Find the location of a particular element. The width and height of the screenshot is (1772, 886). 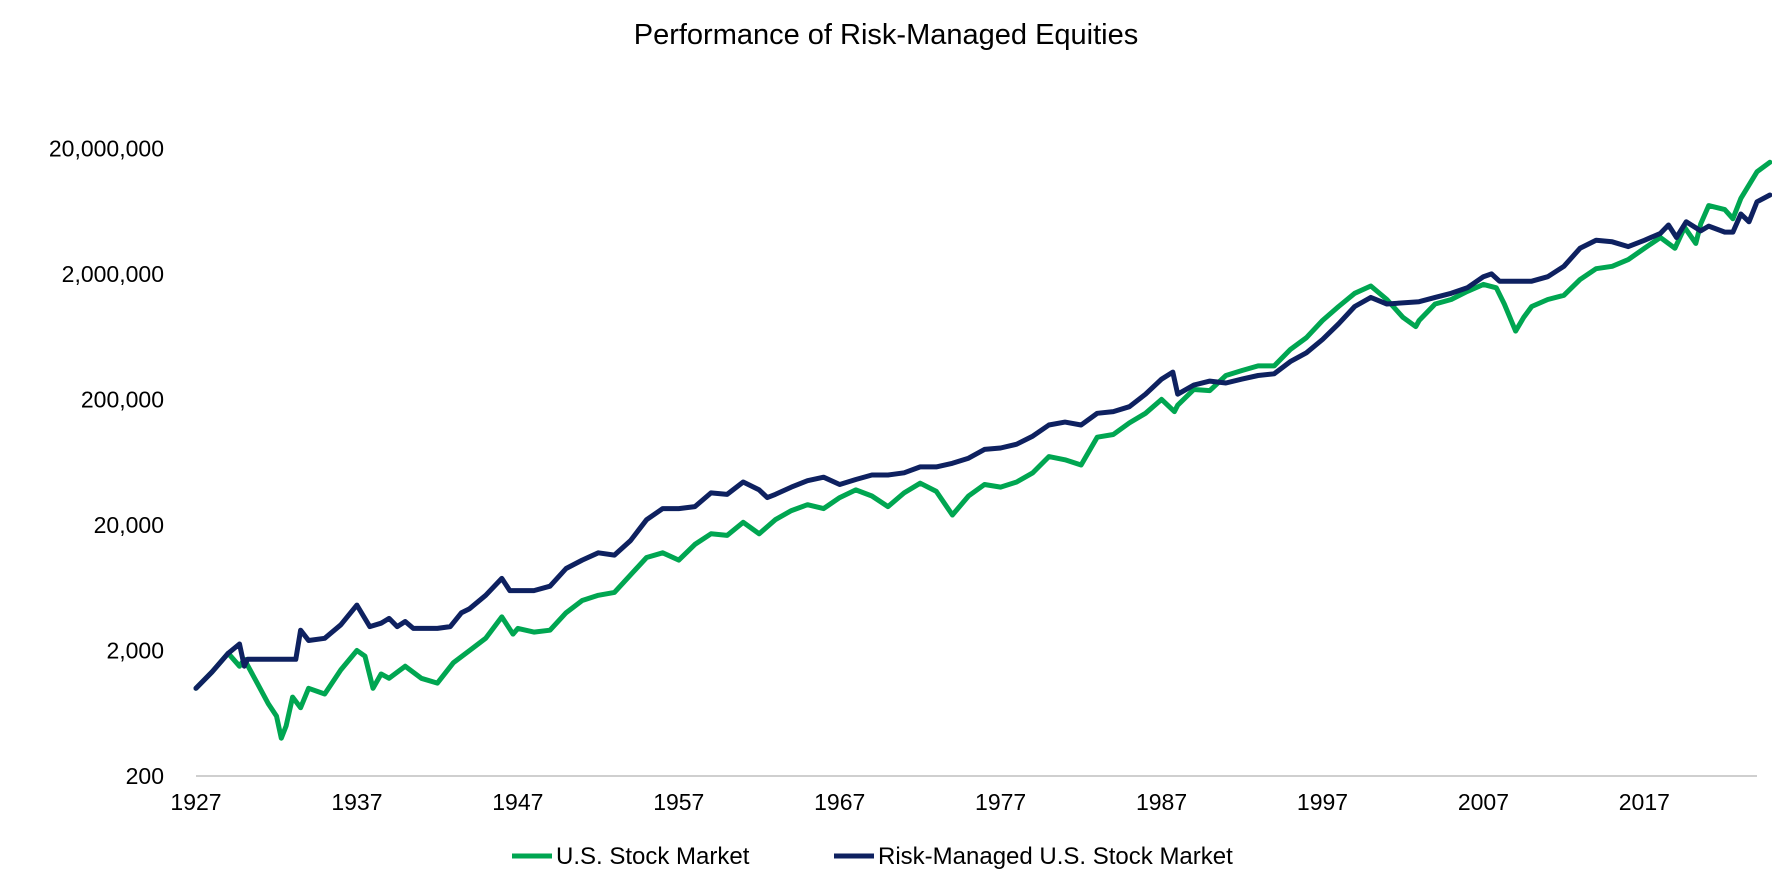

x-tick-label: 1937 is located at coordinates (356, 802).